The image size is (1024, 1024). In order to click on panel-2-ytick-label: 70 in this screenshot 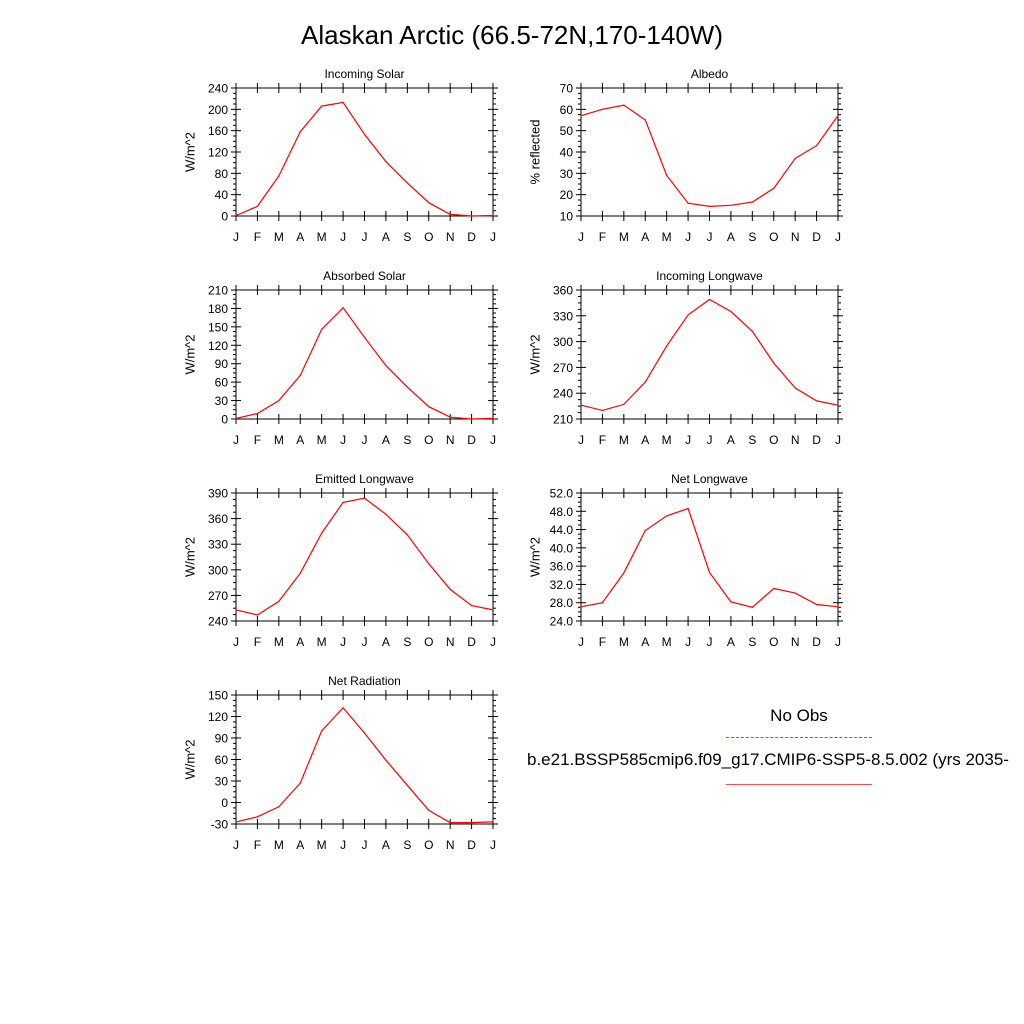, I will do `click(567, 89)`.